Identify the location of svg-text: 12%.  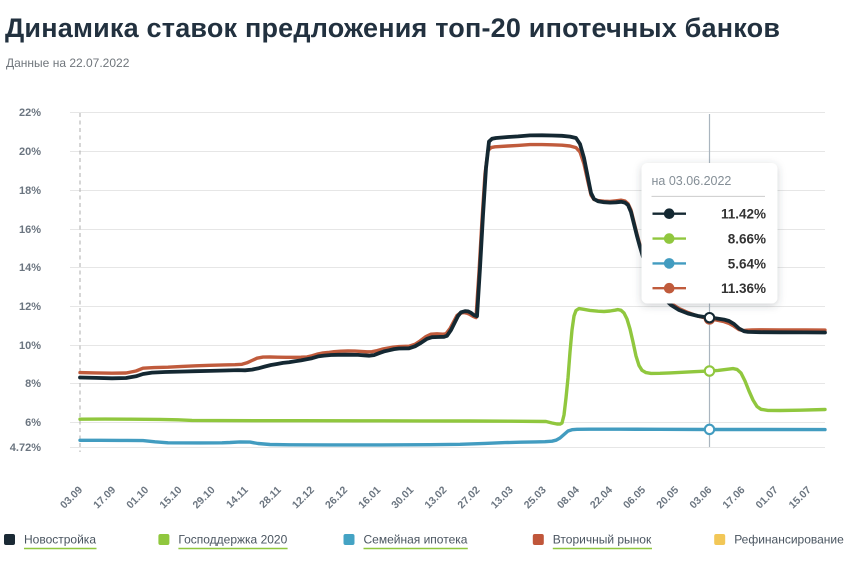
(30, 307).